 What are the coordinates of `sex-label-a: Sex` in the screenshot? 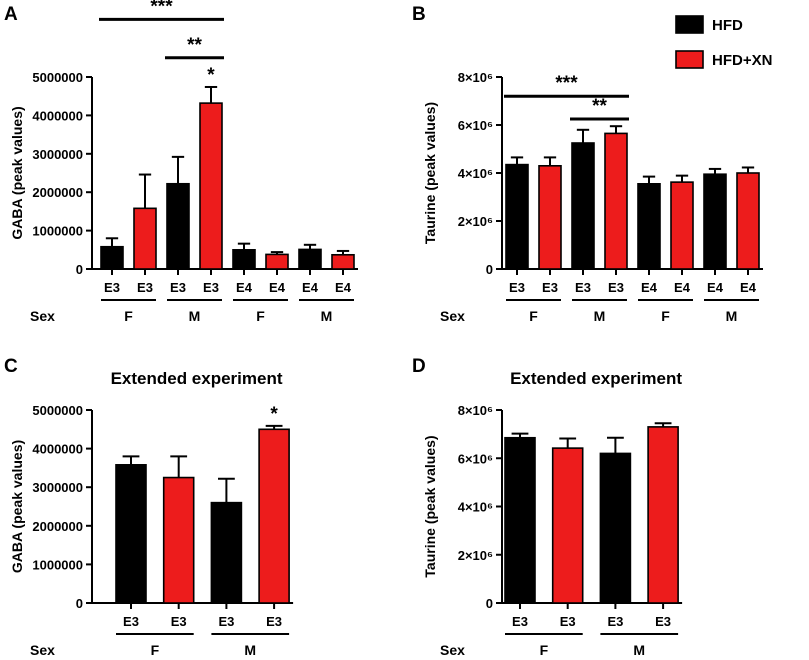 It's located at (42, 316).